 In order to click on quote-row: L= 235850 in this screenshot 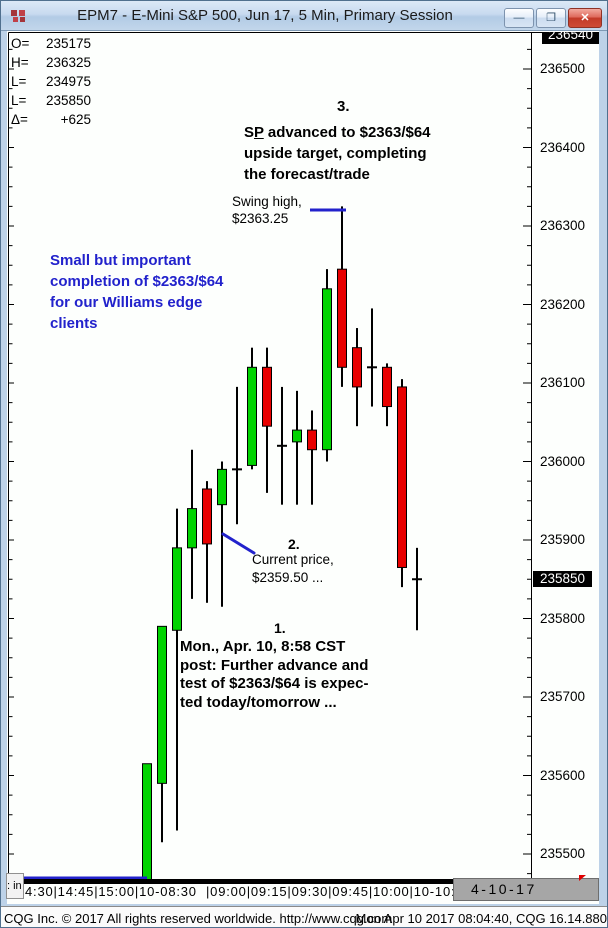, I will do `click(51, 100)`.